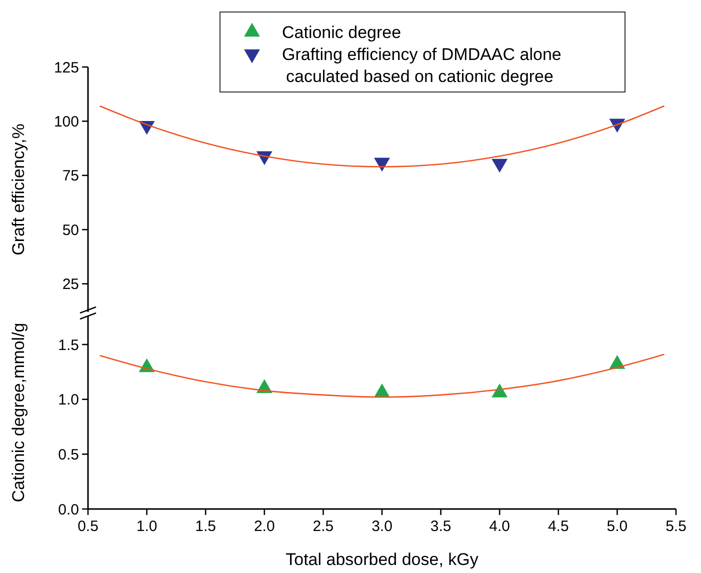 Image resolution: width=701 pixels, height=573 pixels. What do you see at coordinates (88, 526) in the screenshot?
I see `x-tick-label: 0.5` at bounding box center [88, 526].